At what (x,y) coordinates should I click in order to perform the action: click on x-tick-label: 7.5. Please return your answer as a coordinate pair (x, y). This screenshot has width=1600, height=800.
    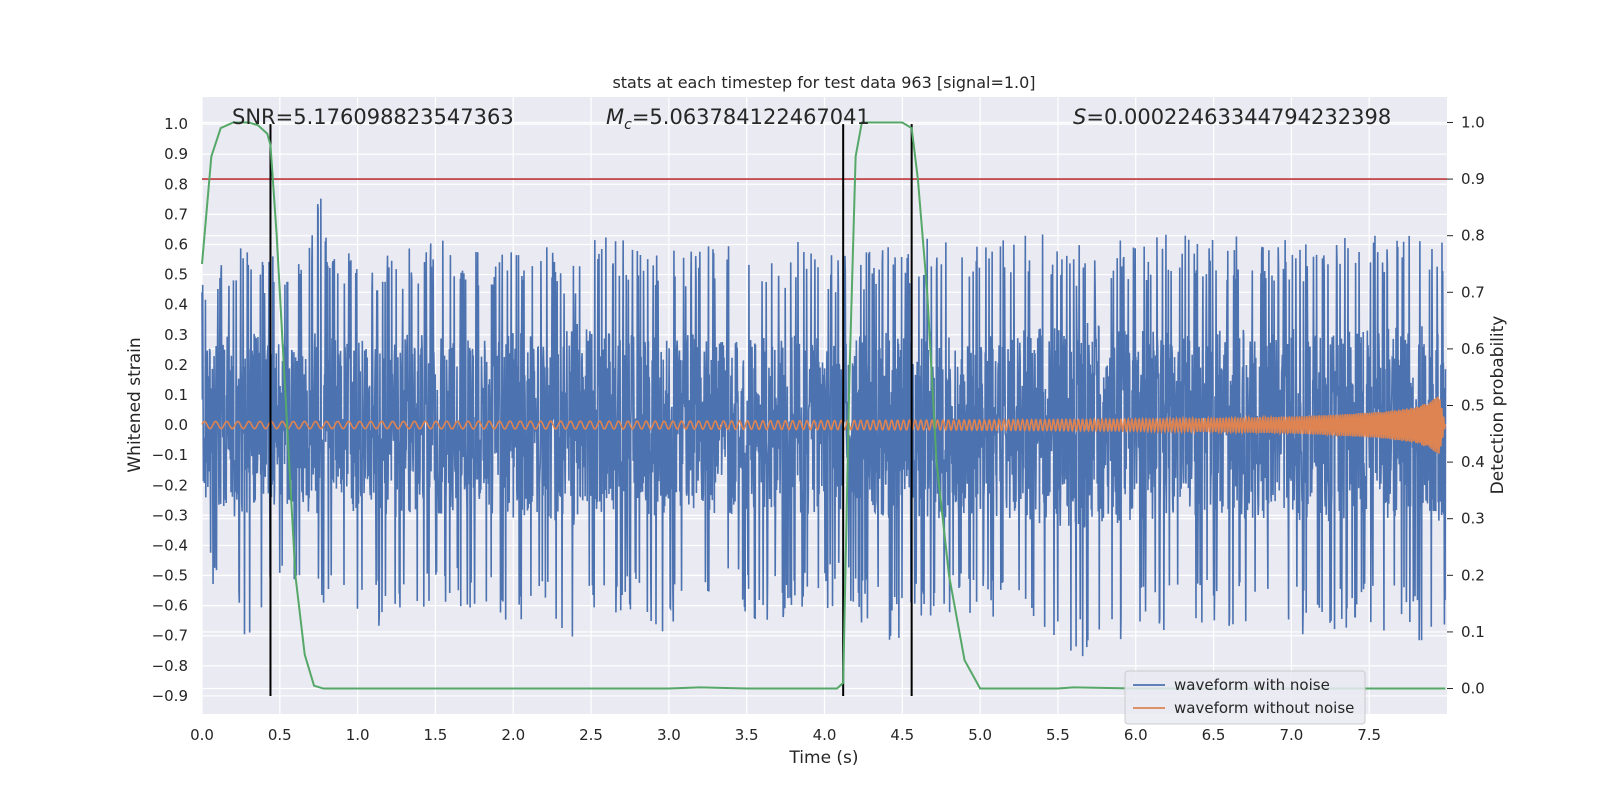
    Looking at the image, I should click on (1369, 735).